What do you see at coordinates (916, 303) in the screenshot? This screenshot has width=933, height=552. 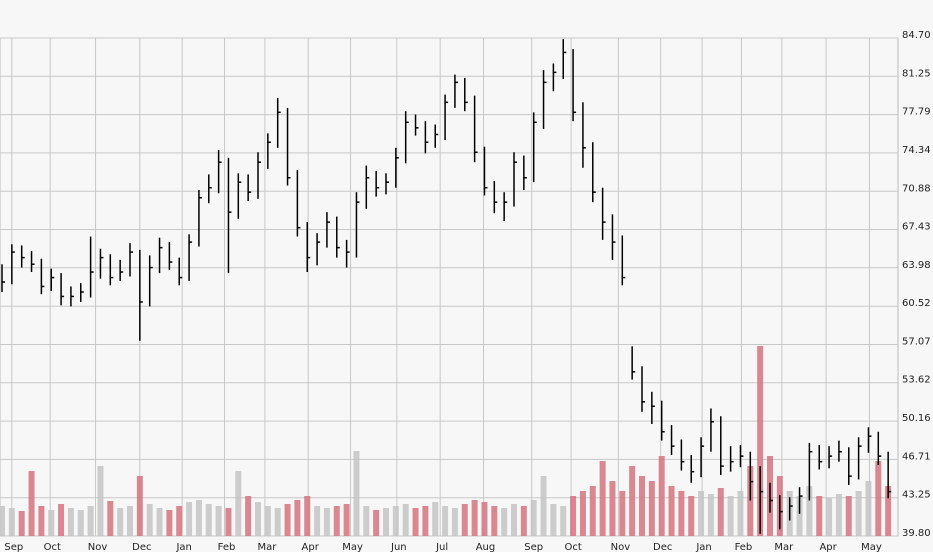 I see `y-tick-label: 60.52` at bounding box center [916, 303].